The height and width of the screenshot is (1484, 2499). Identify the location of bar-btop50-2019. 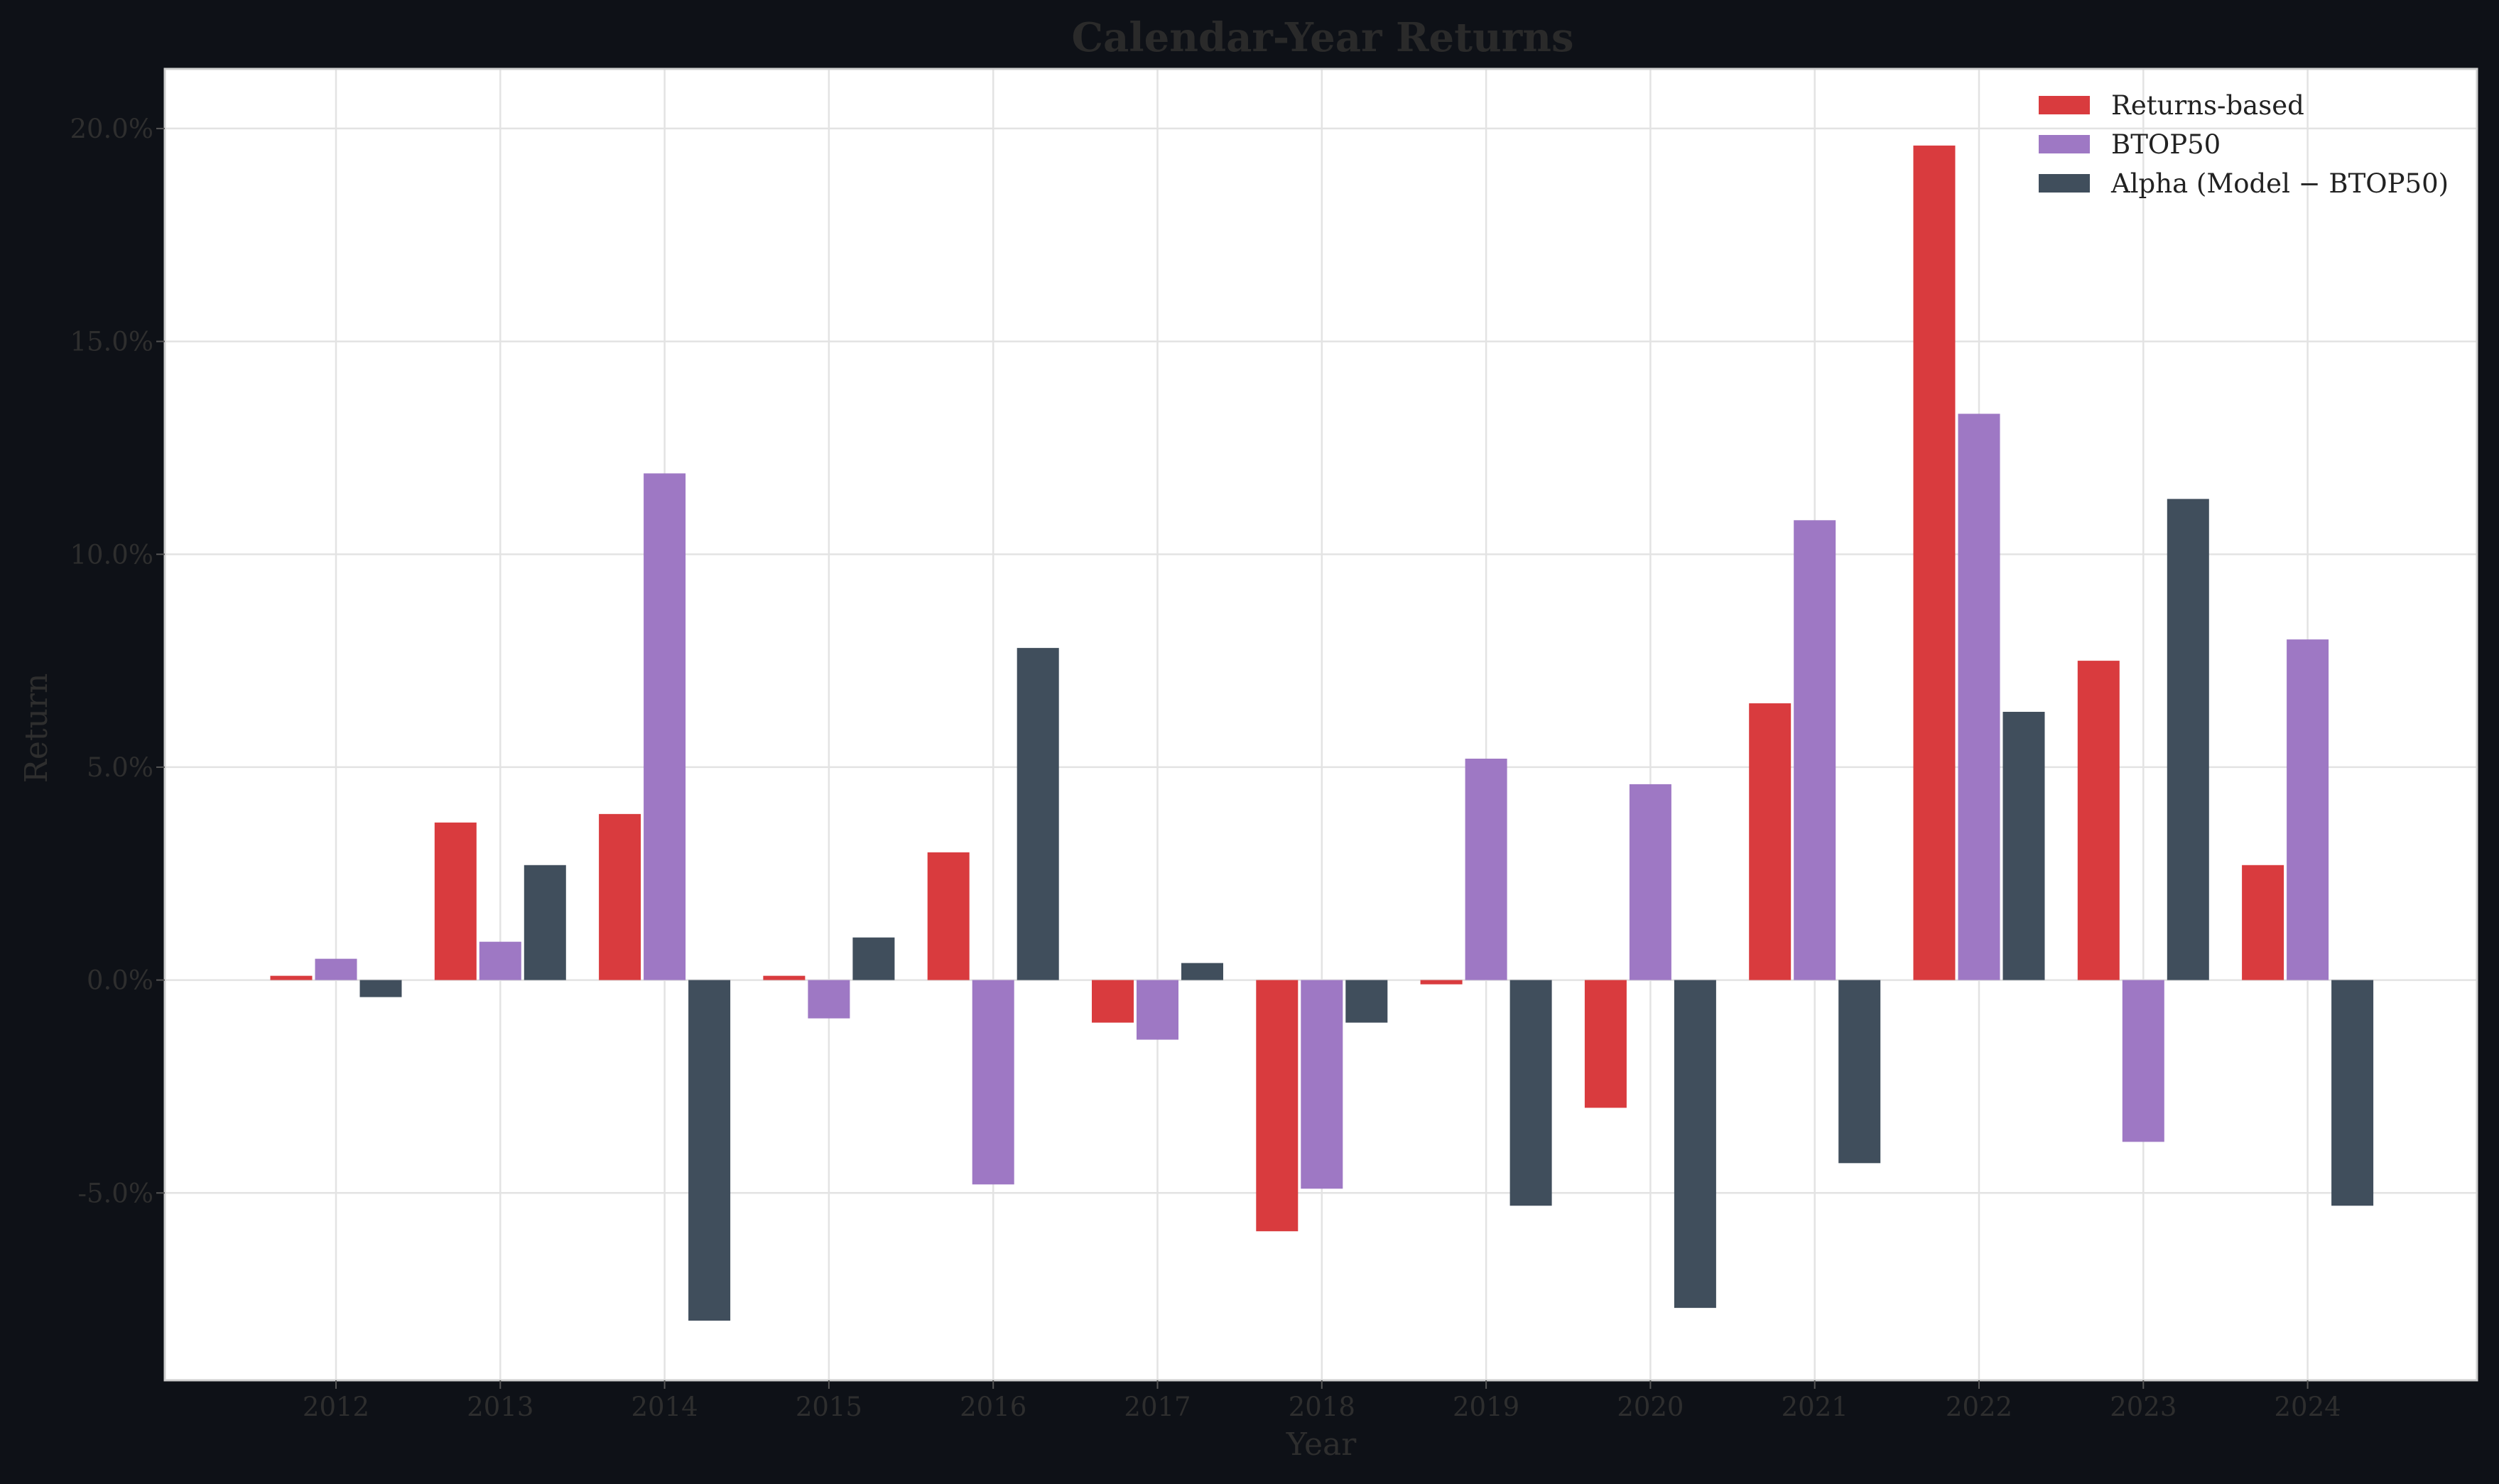
(1486, 869).